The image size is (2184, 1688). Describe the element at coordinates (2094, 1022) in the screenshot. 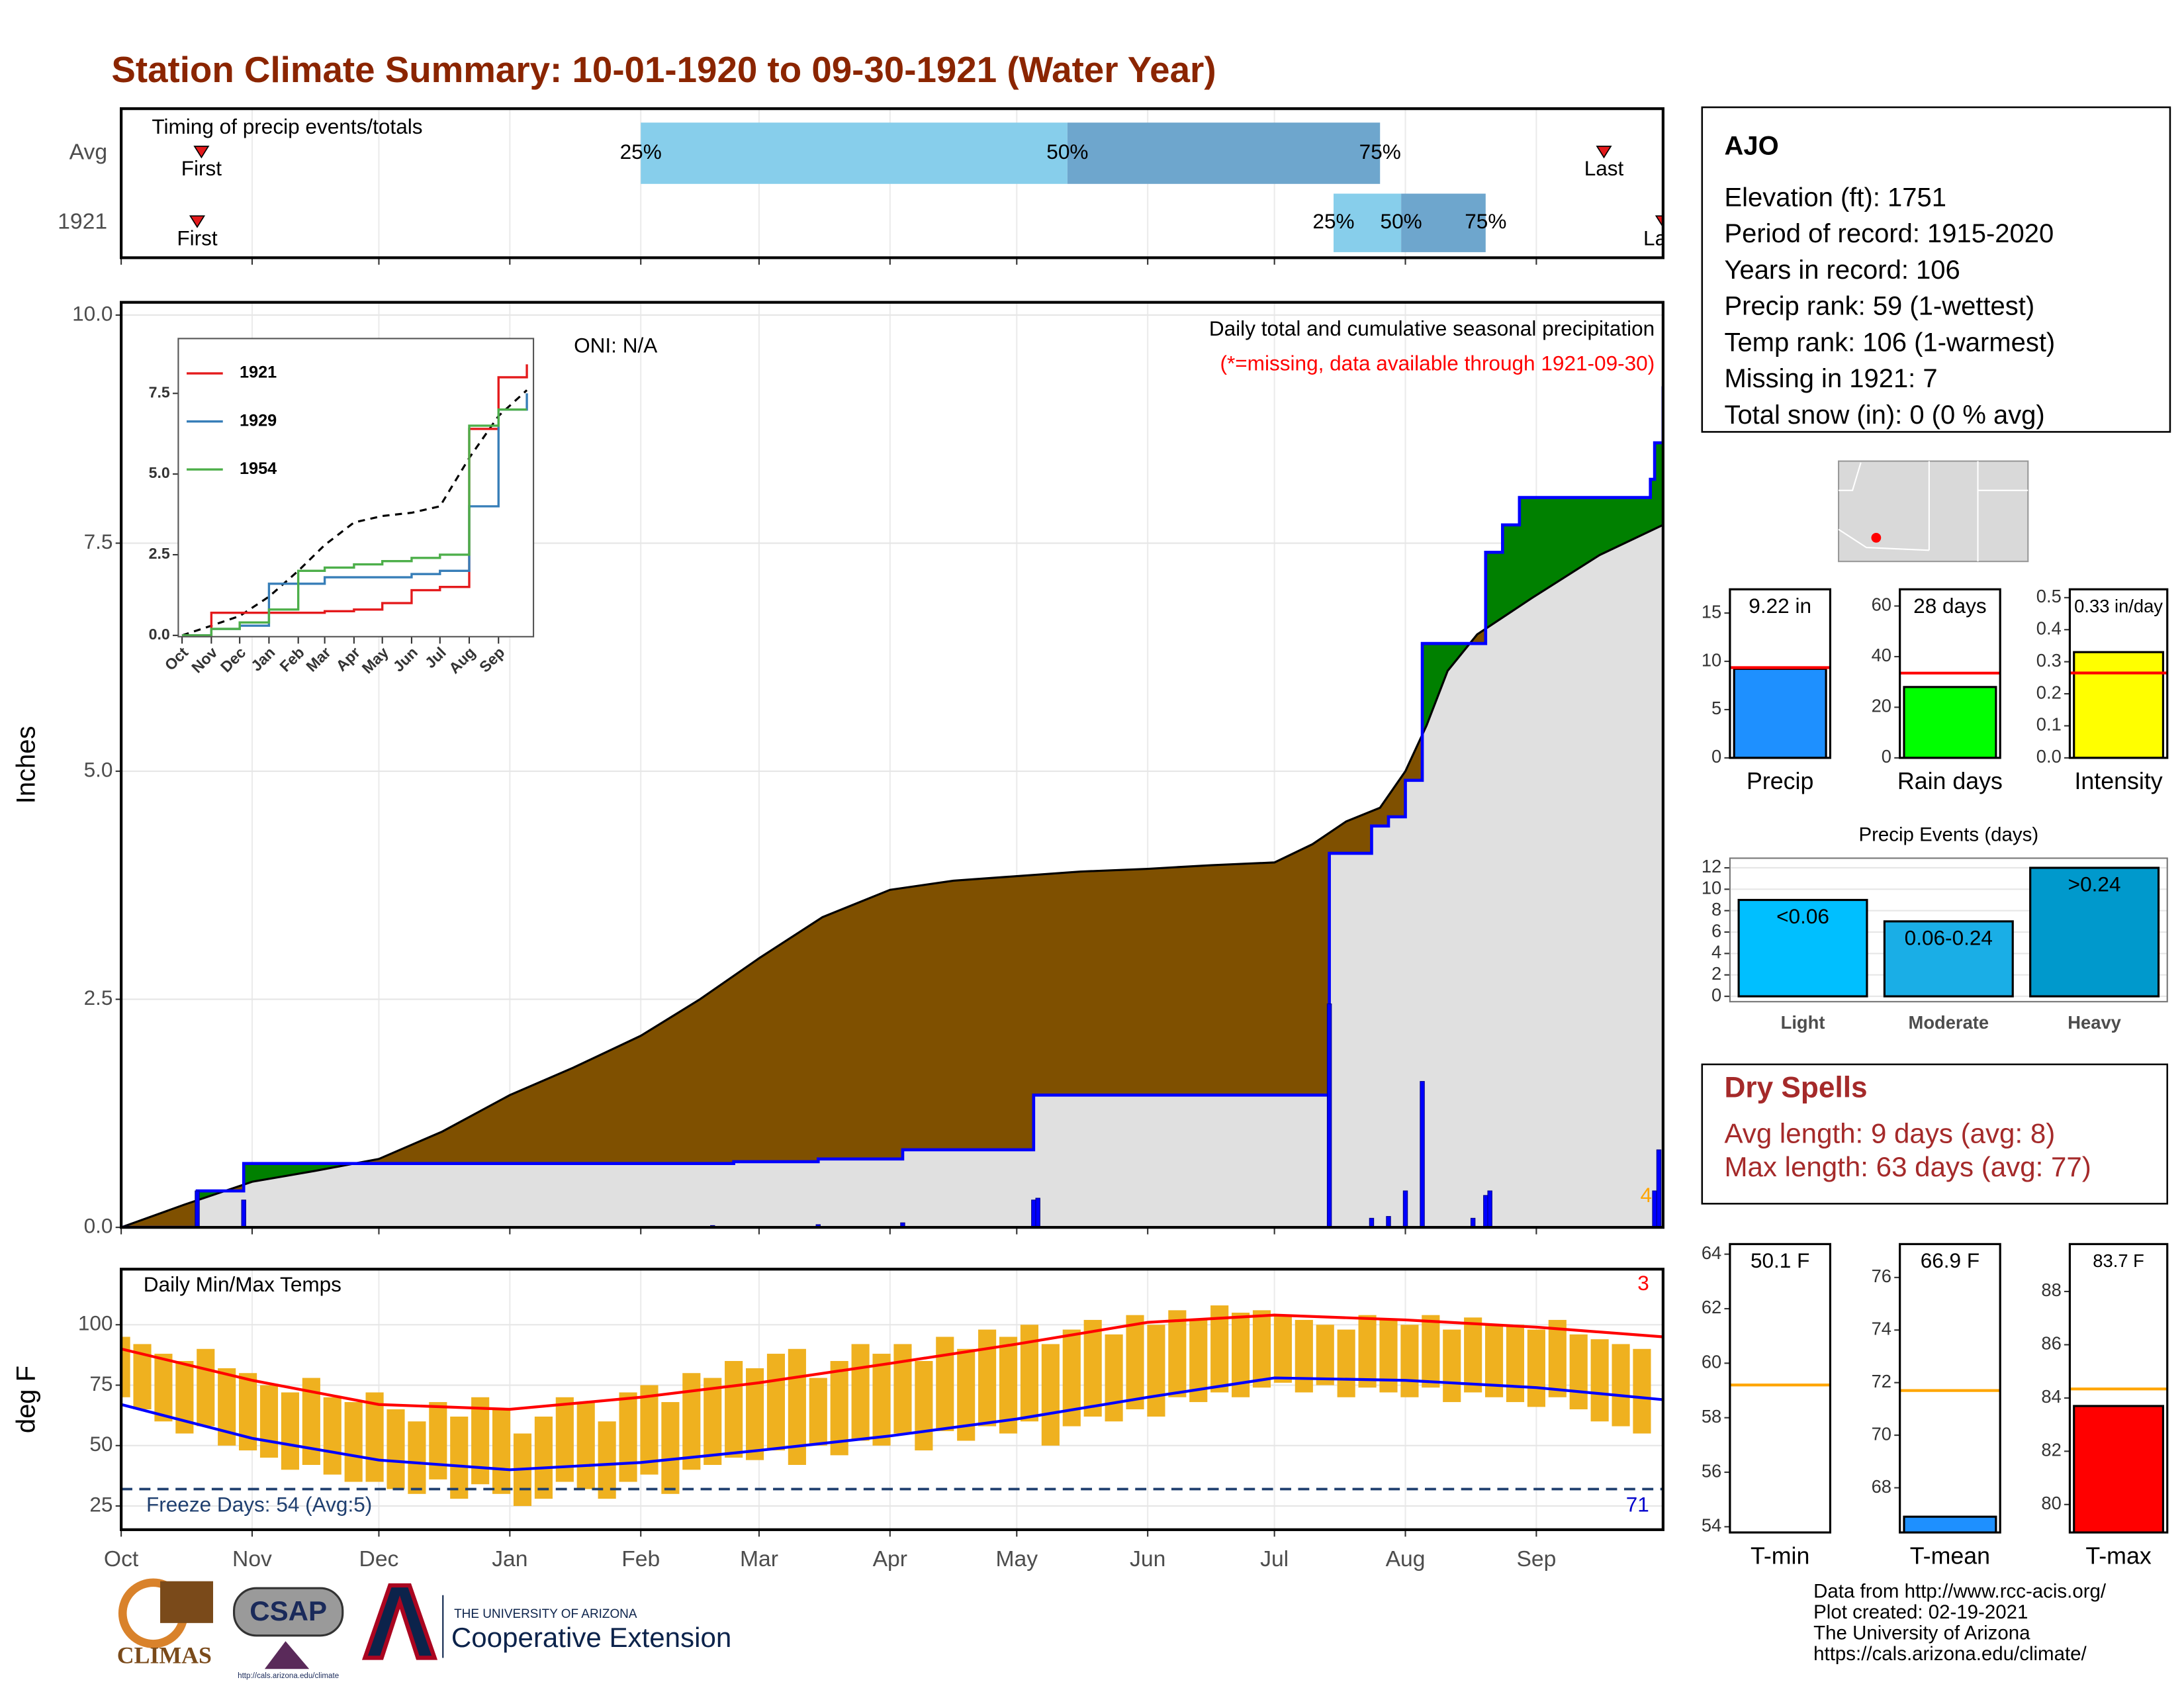

I see `x-tick-label: Heavy` at that location.